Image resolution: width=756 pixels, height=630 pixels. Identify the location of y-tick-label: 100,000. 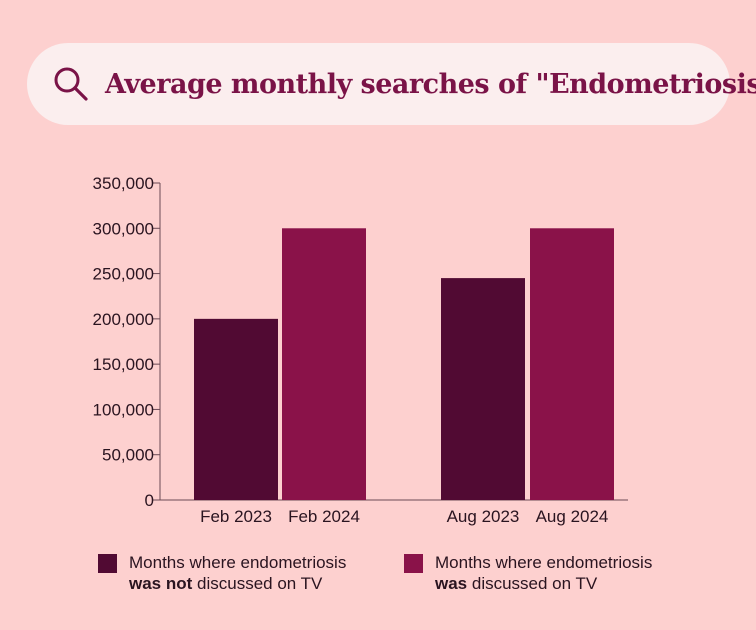
(123, 409).